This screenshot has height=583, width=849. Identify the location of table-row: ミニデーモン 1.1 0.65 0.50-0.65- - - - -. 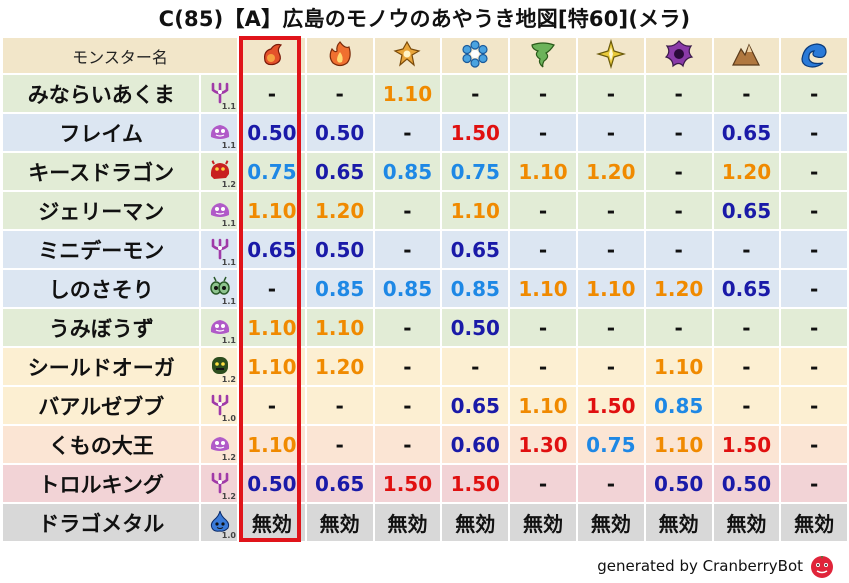
(426, 250).